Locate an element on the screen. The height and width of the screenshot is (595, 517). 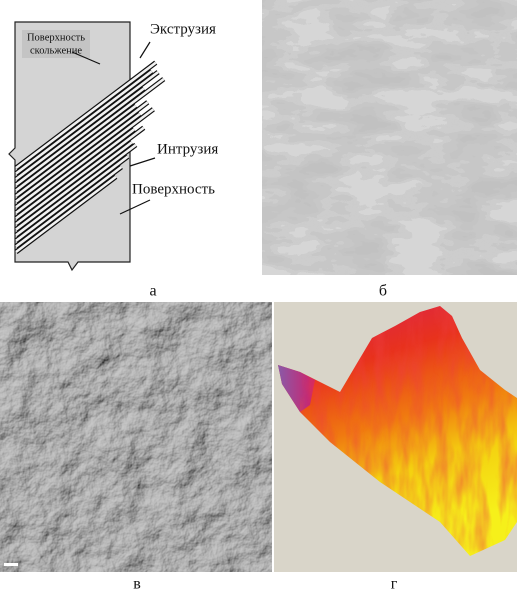
caption: г is located at coordinates (394, 584).